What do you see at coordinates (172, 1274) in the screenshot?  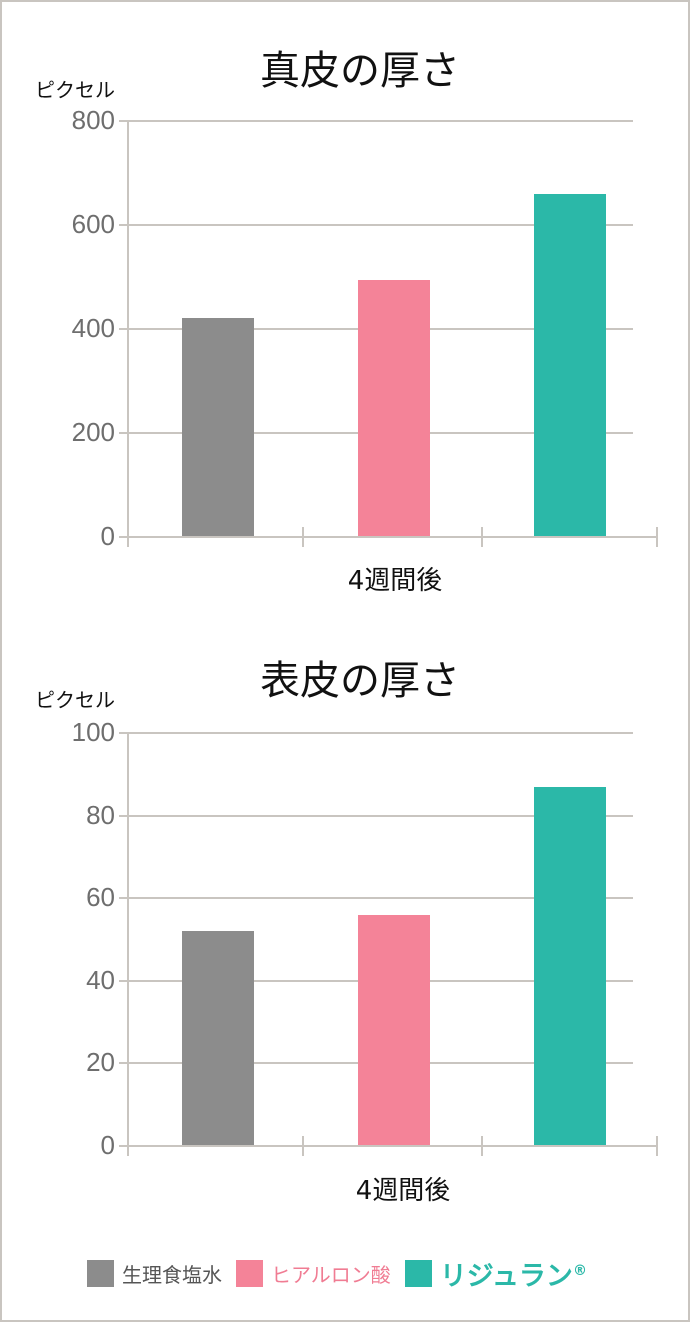 I see `legend-label: 生理食塩水` at bounding box center [172, 1274].